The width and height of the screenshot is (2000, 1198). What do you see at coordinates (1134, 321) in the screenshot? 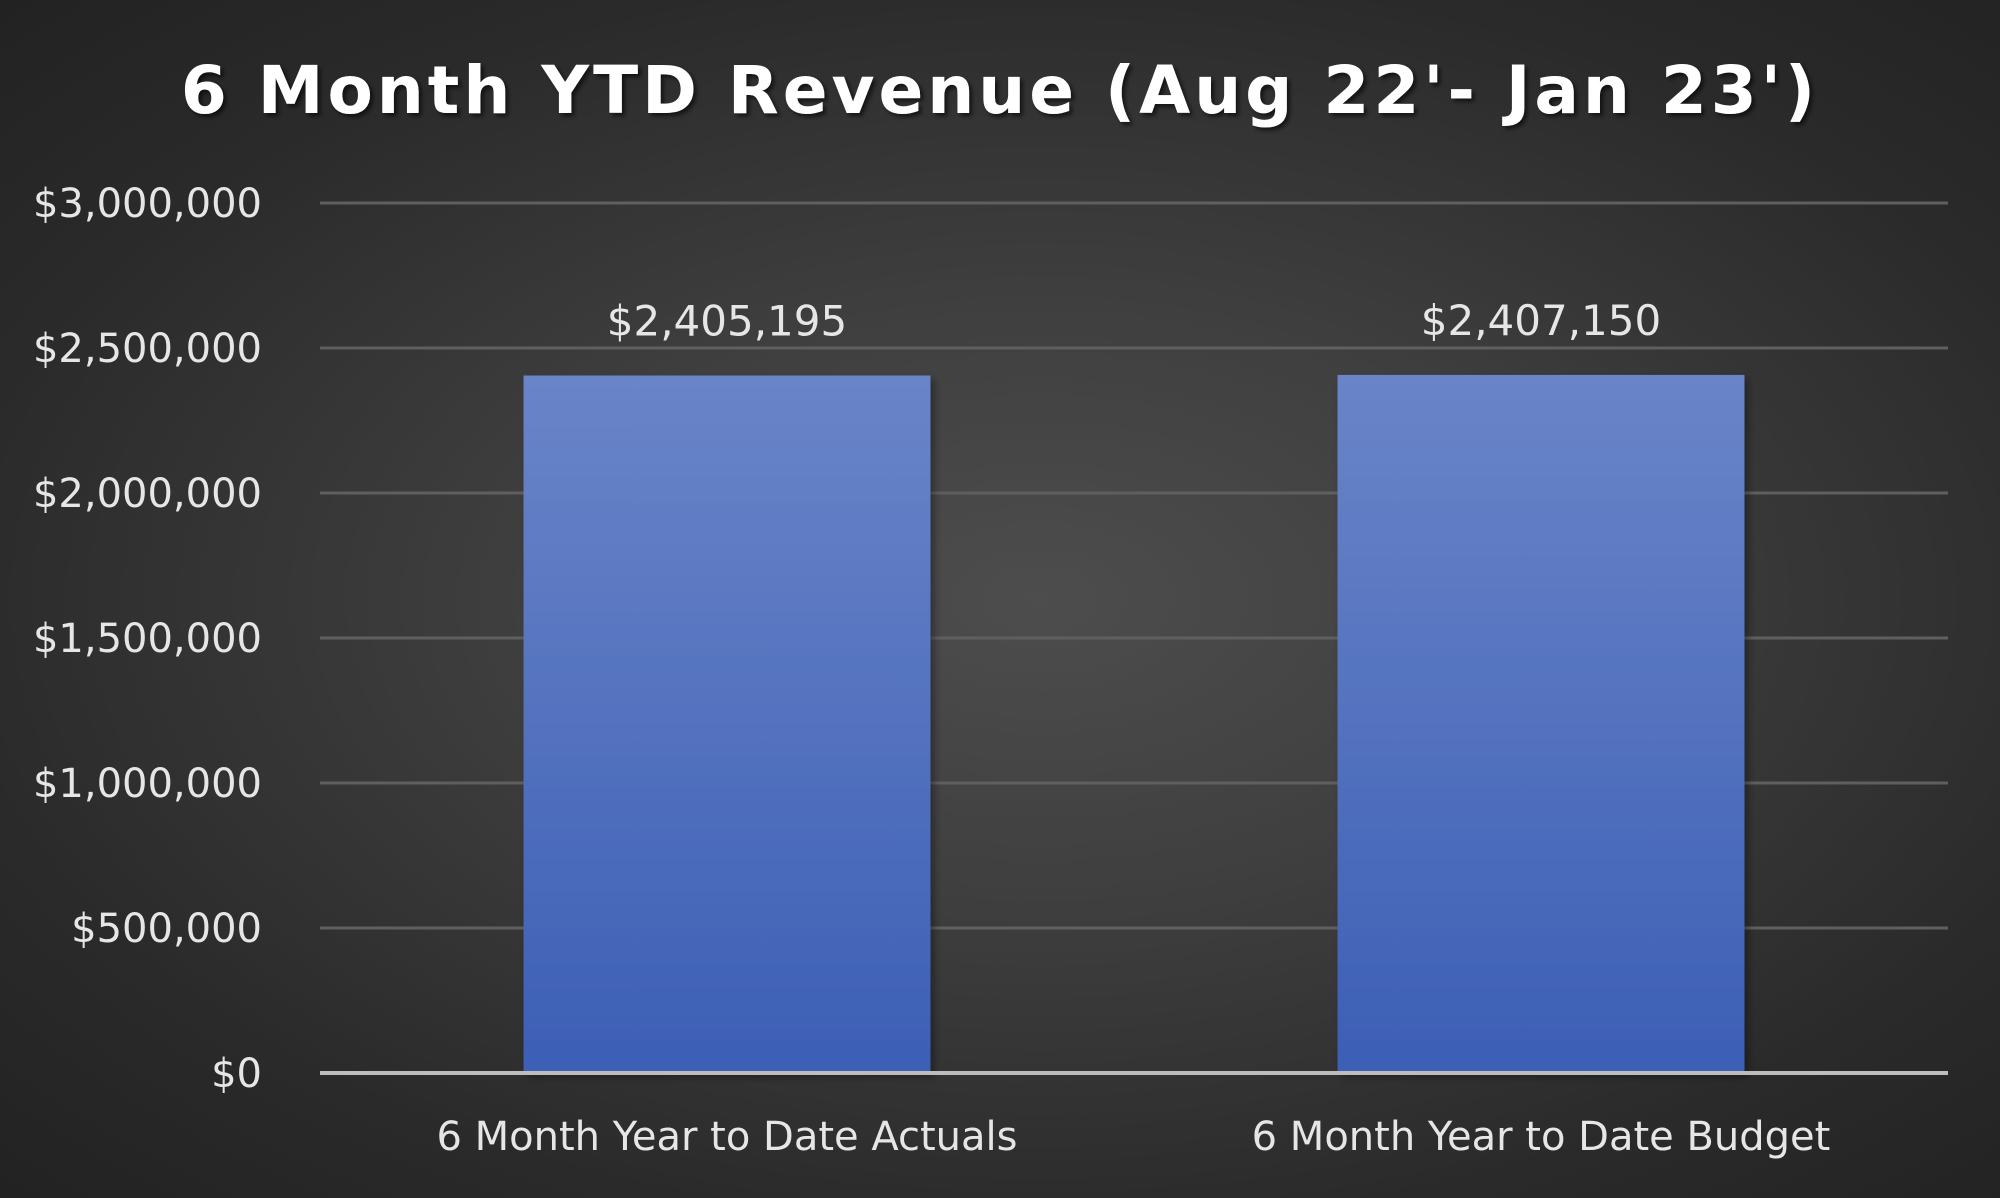
I see `data-labels: $2,405,195 $2,407,150` at bounding box center [1134, 321].